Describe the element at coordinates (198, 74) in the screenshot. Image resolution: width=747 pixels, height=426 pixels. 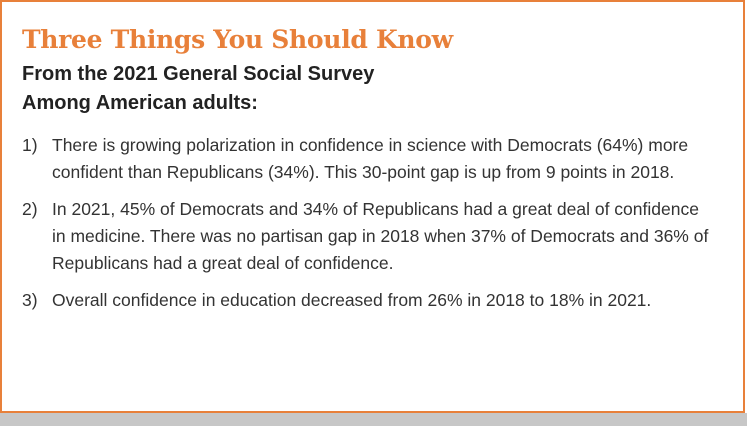
I see `box-subtitle-source: From the 2021 General Social Survey` at that location.